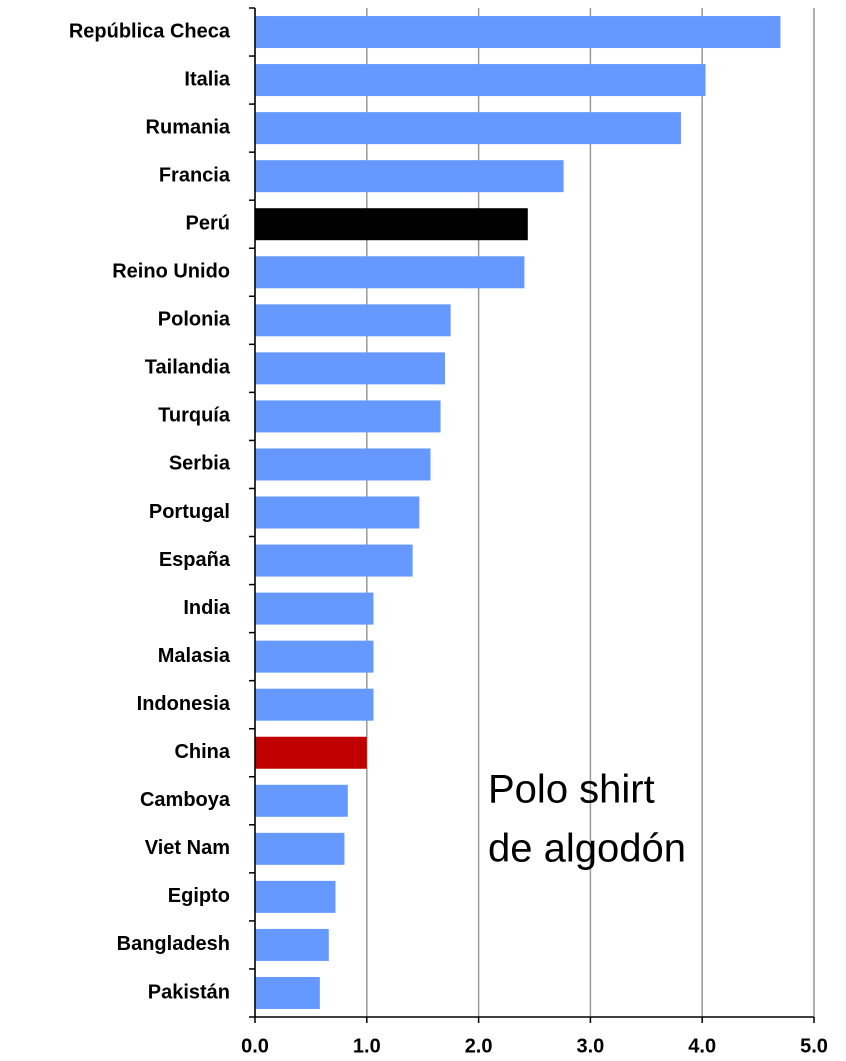  What do you see at coordinates (189, 992) in the screenshot?
I see `y-tick-label: Pakistán` at bounding box center [189, 992].